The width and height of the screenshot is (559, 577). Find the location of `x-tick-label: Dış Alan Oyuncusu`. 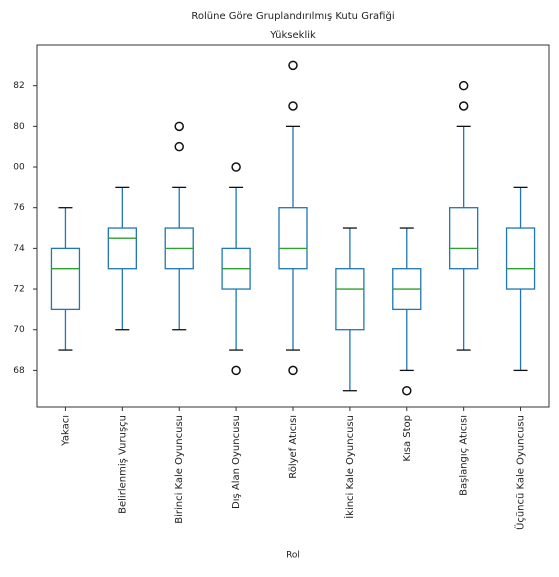

x-tick-label: Dış Alan Oyuncusu is located at coordinates (236, 462).